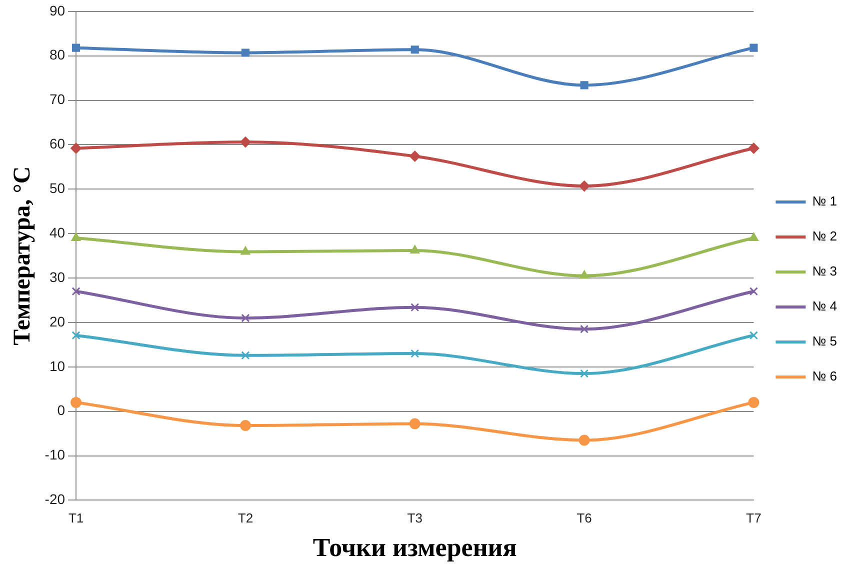 The height and width of the screenshot is (569, 857). Describe the element at coordinates (55, 454) in the screenshot. I see `y-tick-label: -10` at that location.